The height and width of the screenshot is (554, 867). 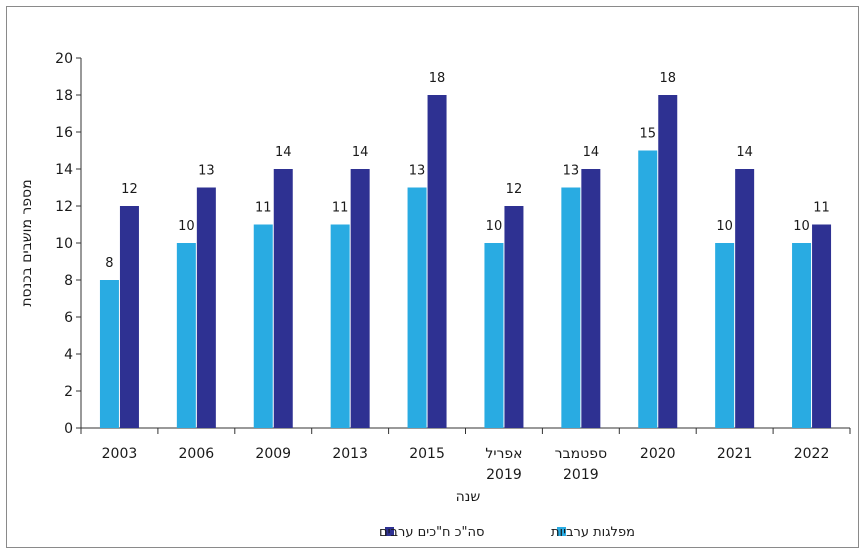 What do you see at coordinates (593, 532) in the screenshot?
I see `legend-label: מפלגות ערביות` at bounding box center [593, 532].